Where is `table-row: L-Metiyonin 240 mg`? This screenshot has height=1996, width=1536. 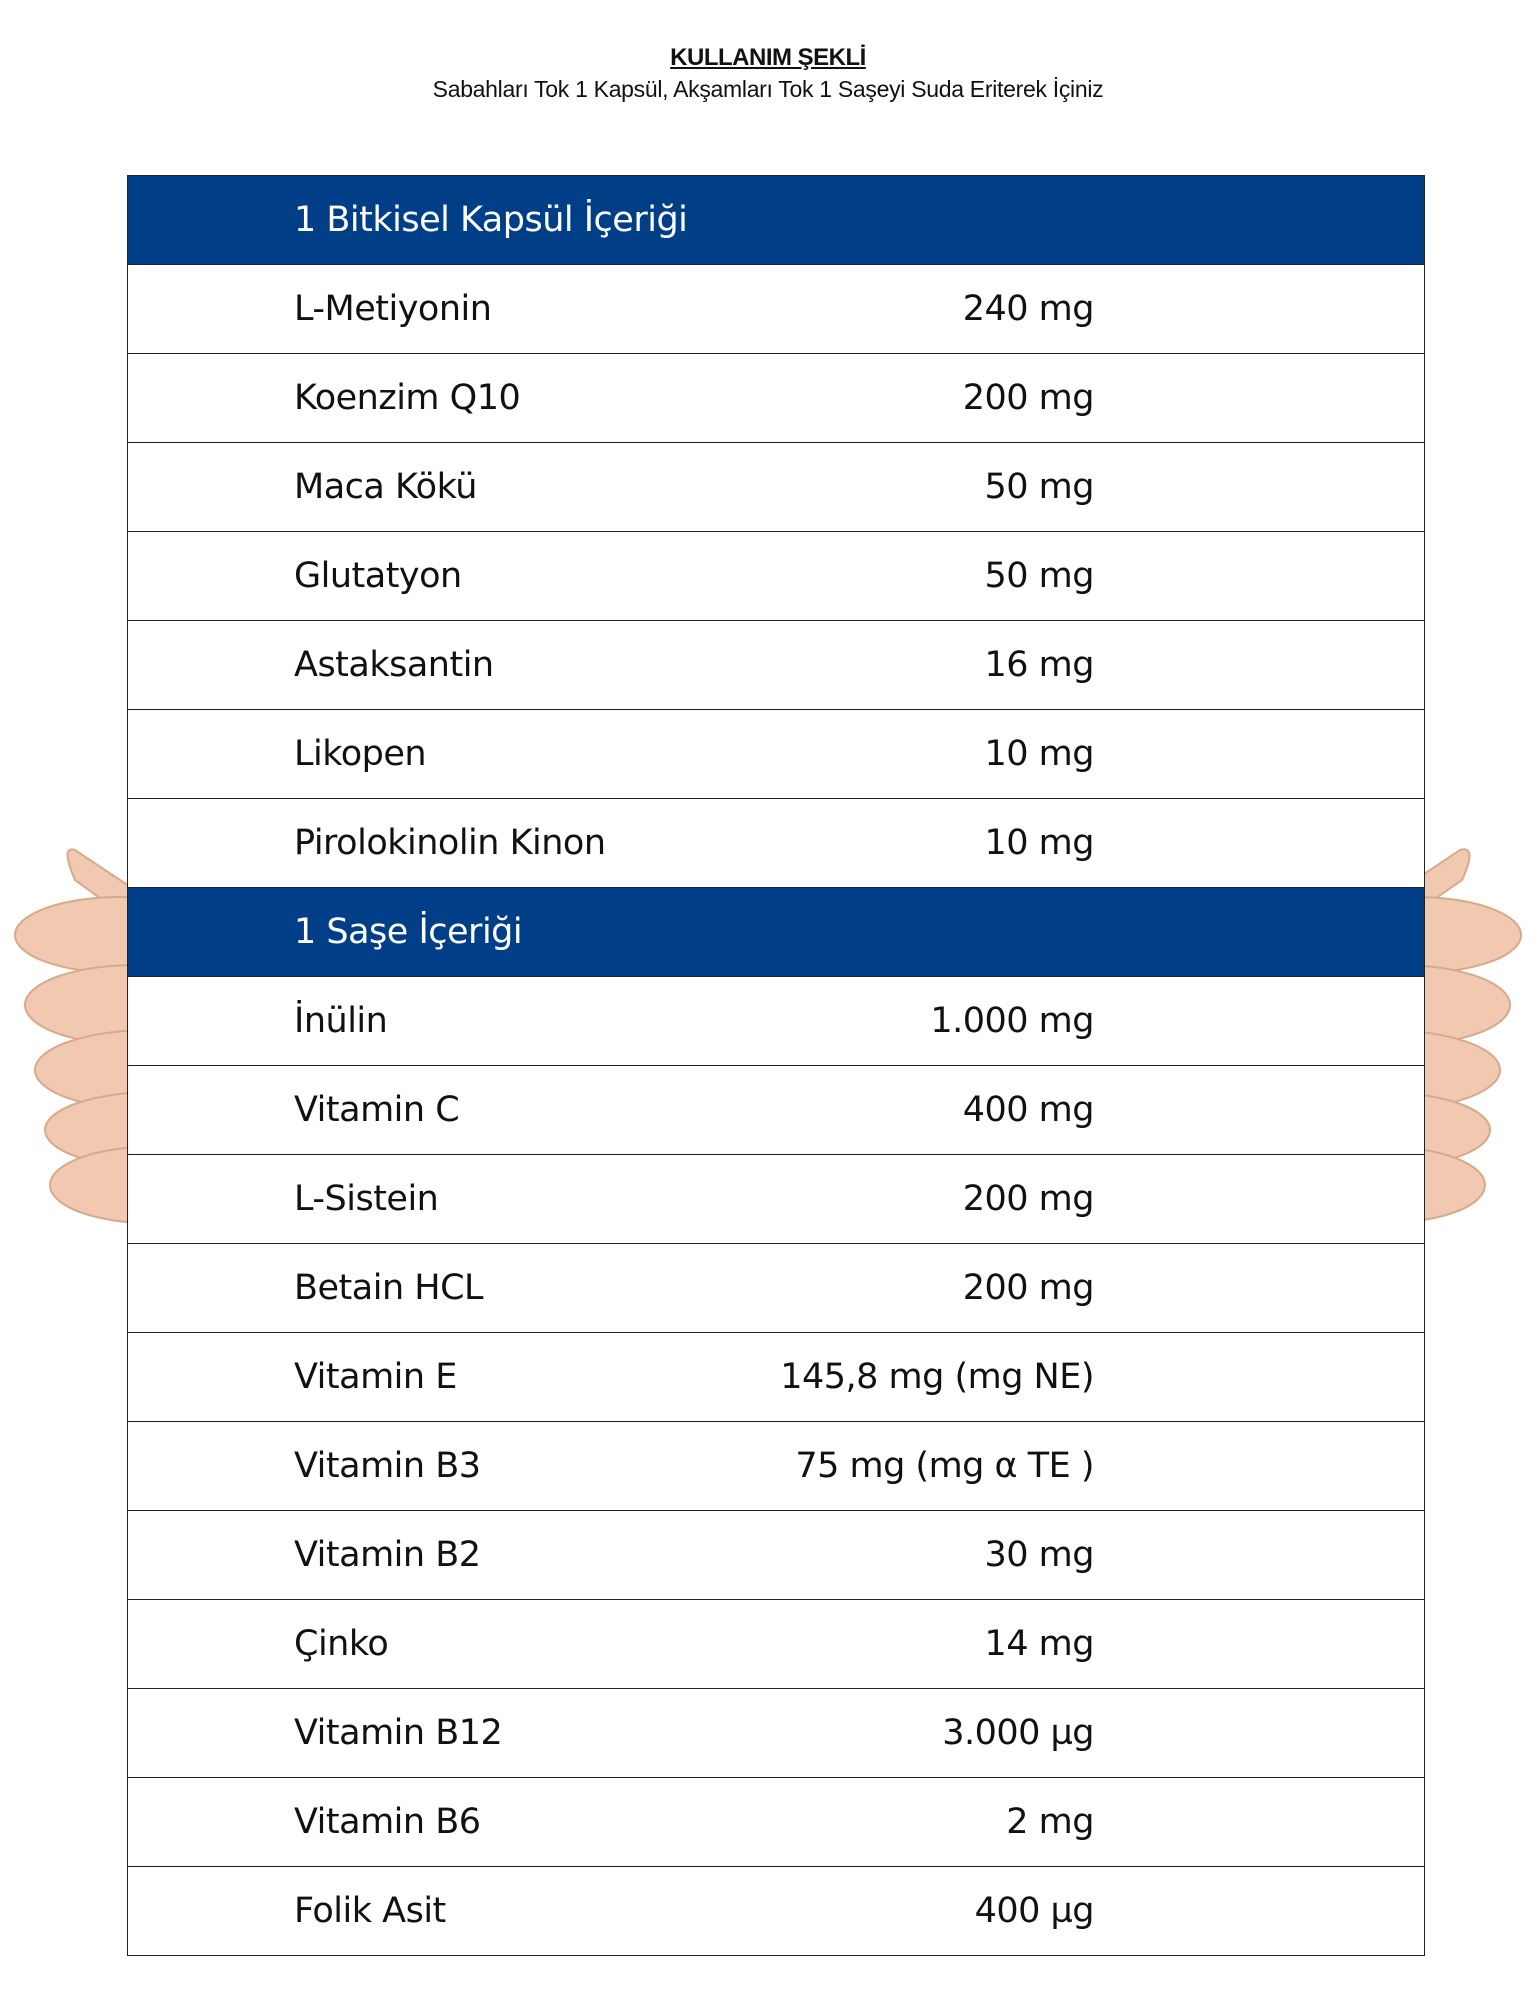
table-row: L-Metiyonin 240 mg is located at coordinates (775, 309).